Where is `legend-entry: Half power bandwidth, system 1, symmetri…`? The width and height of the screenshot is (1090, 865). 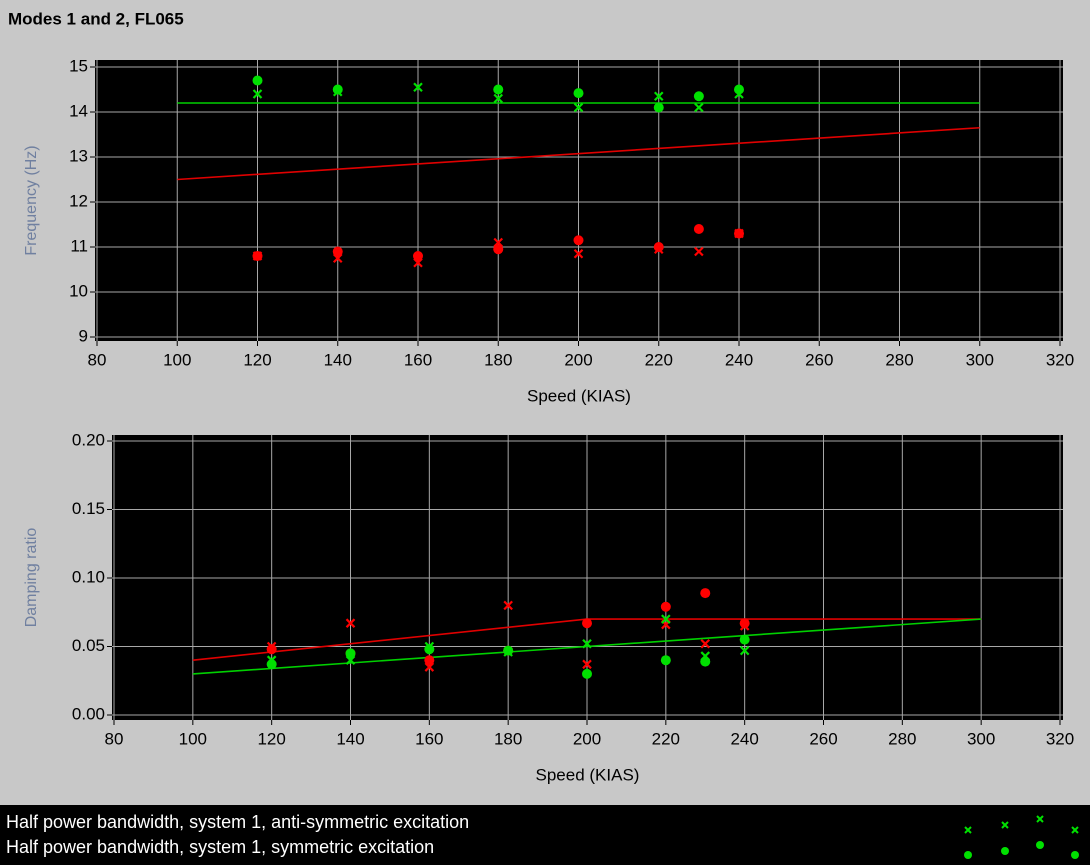 legend-entry: Half power bandwidth, system 1, symmetri… is located at coordinates (220, 847).